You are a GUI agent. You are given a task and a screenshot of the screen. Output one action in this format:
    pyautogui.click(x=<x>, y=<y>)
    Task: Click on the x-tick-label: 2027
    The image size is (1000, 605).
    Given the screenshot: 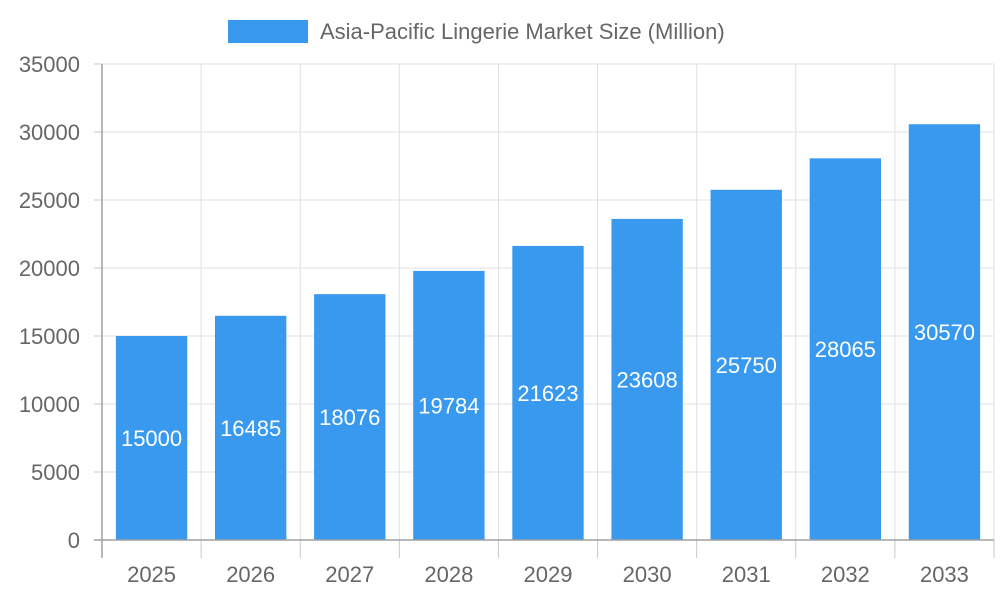 What is the action you would take?
    pyautogui.click(x=349, y=574)
    